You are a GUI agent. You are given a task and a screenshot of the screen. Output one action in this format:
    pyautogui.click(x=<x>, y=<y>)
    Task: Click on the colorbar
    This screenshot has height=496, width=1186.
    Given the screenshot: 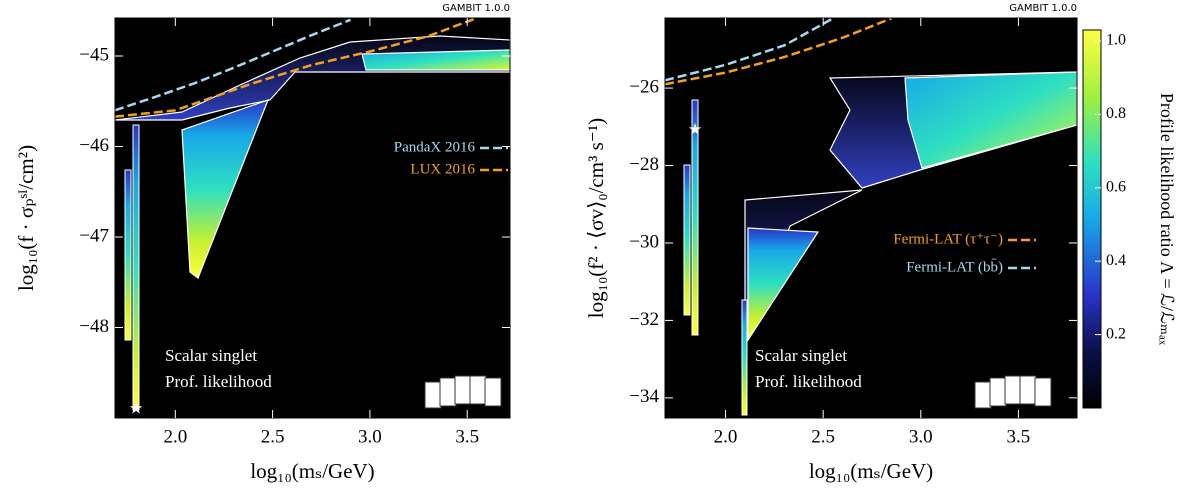 What is the action you would take?
    pyautogui.click(x=1092, y=219)
    